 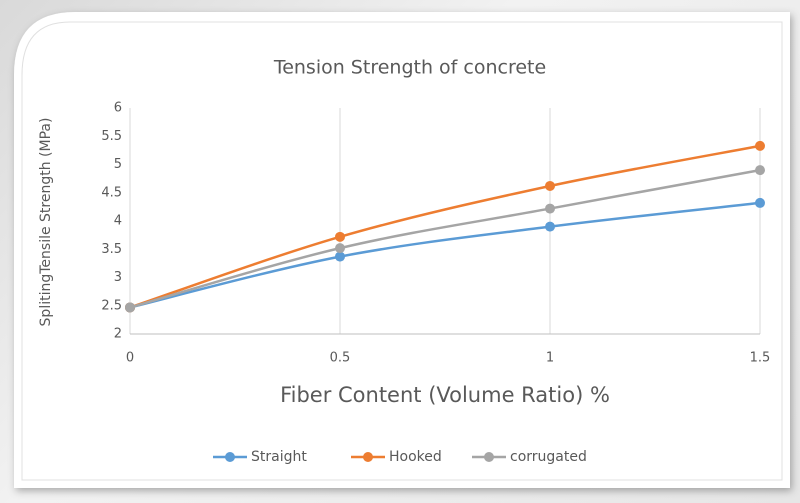 I want to click on y-tick-label: 4, so click(x=118, y=221).